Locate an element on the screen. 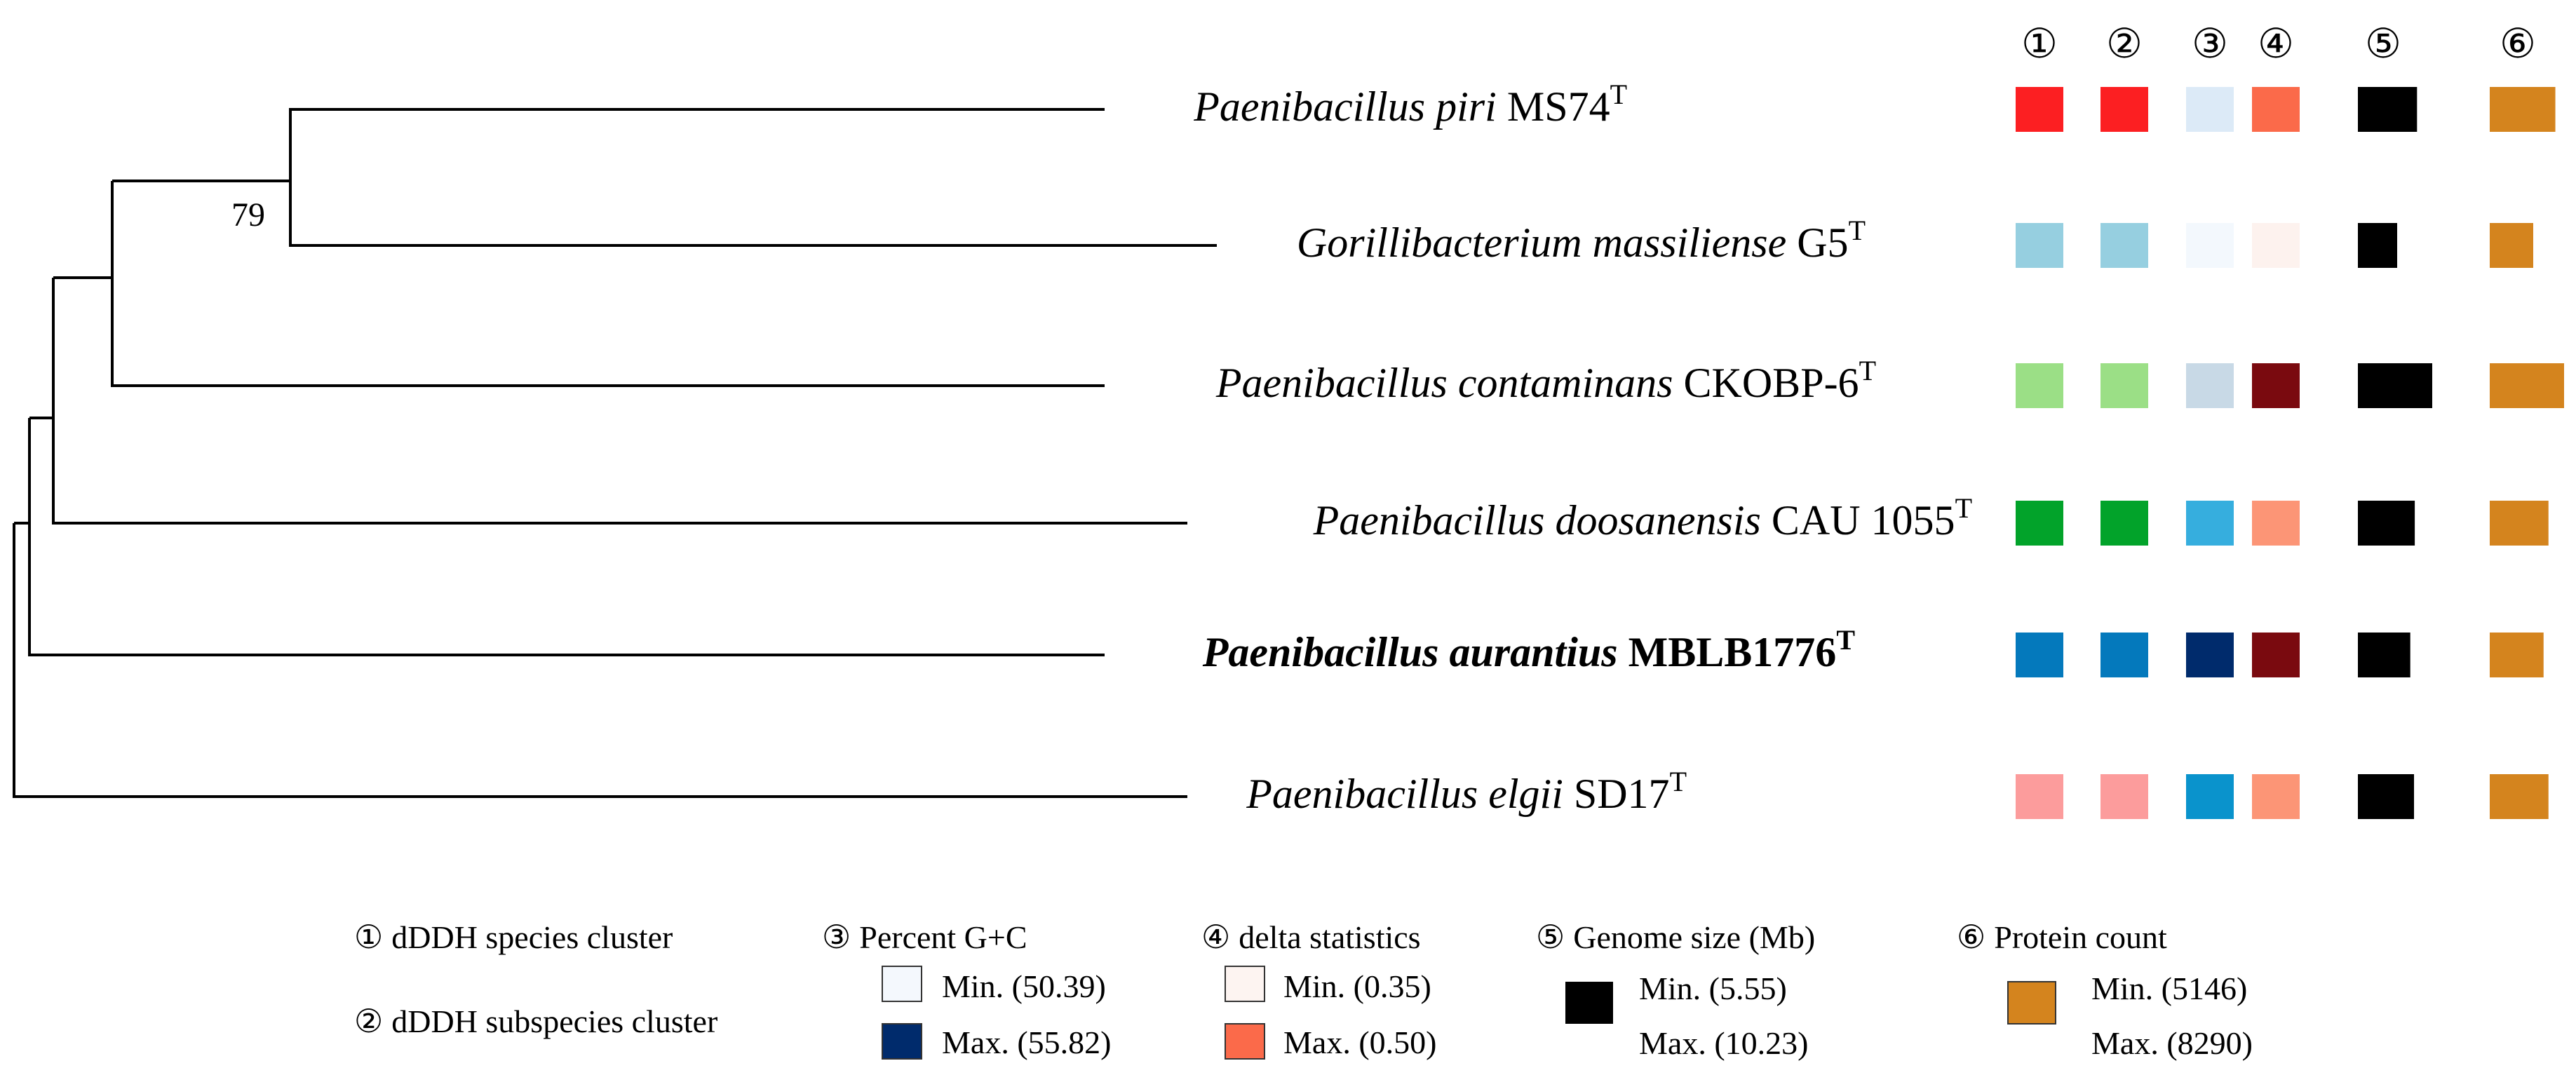 The width and height of the screenshot is (2576, 1075). legend-delta-title: ④ delta statistics is located at coordinates (1311, 937).